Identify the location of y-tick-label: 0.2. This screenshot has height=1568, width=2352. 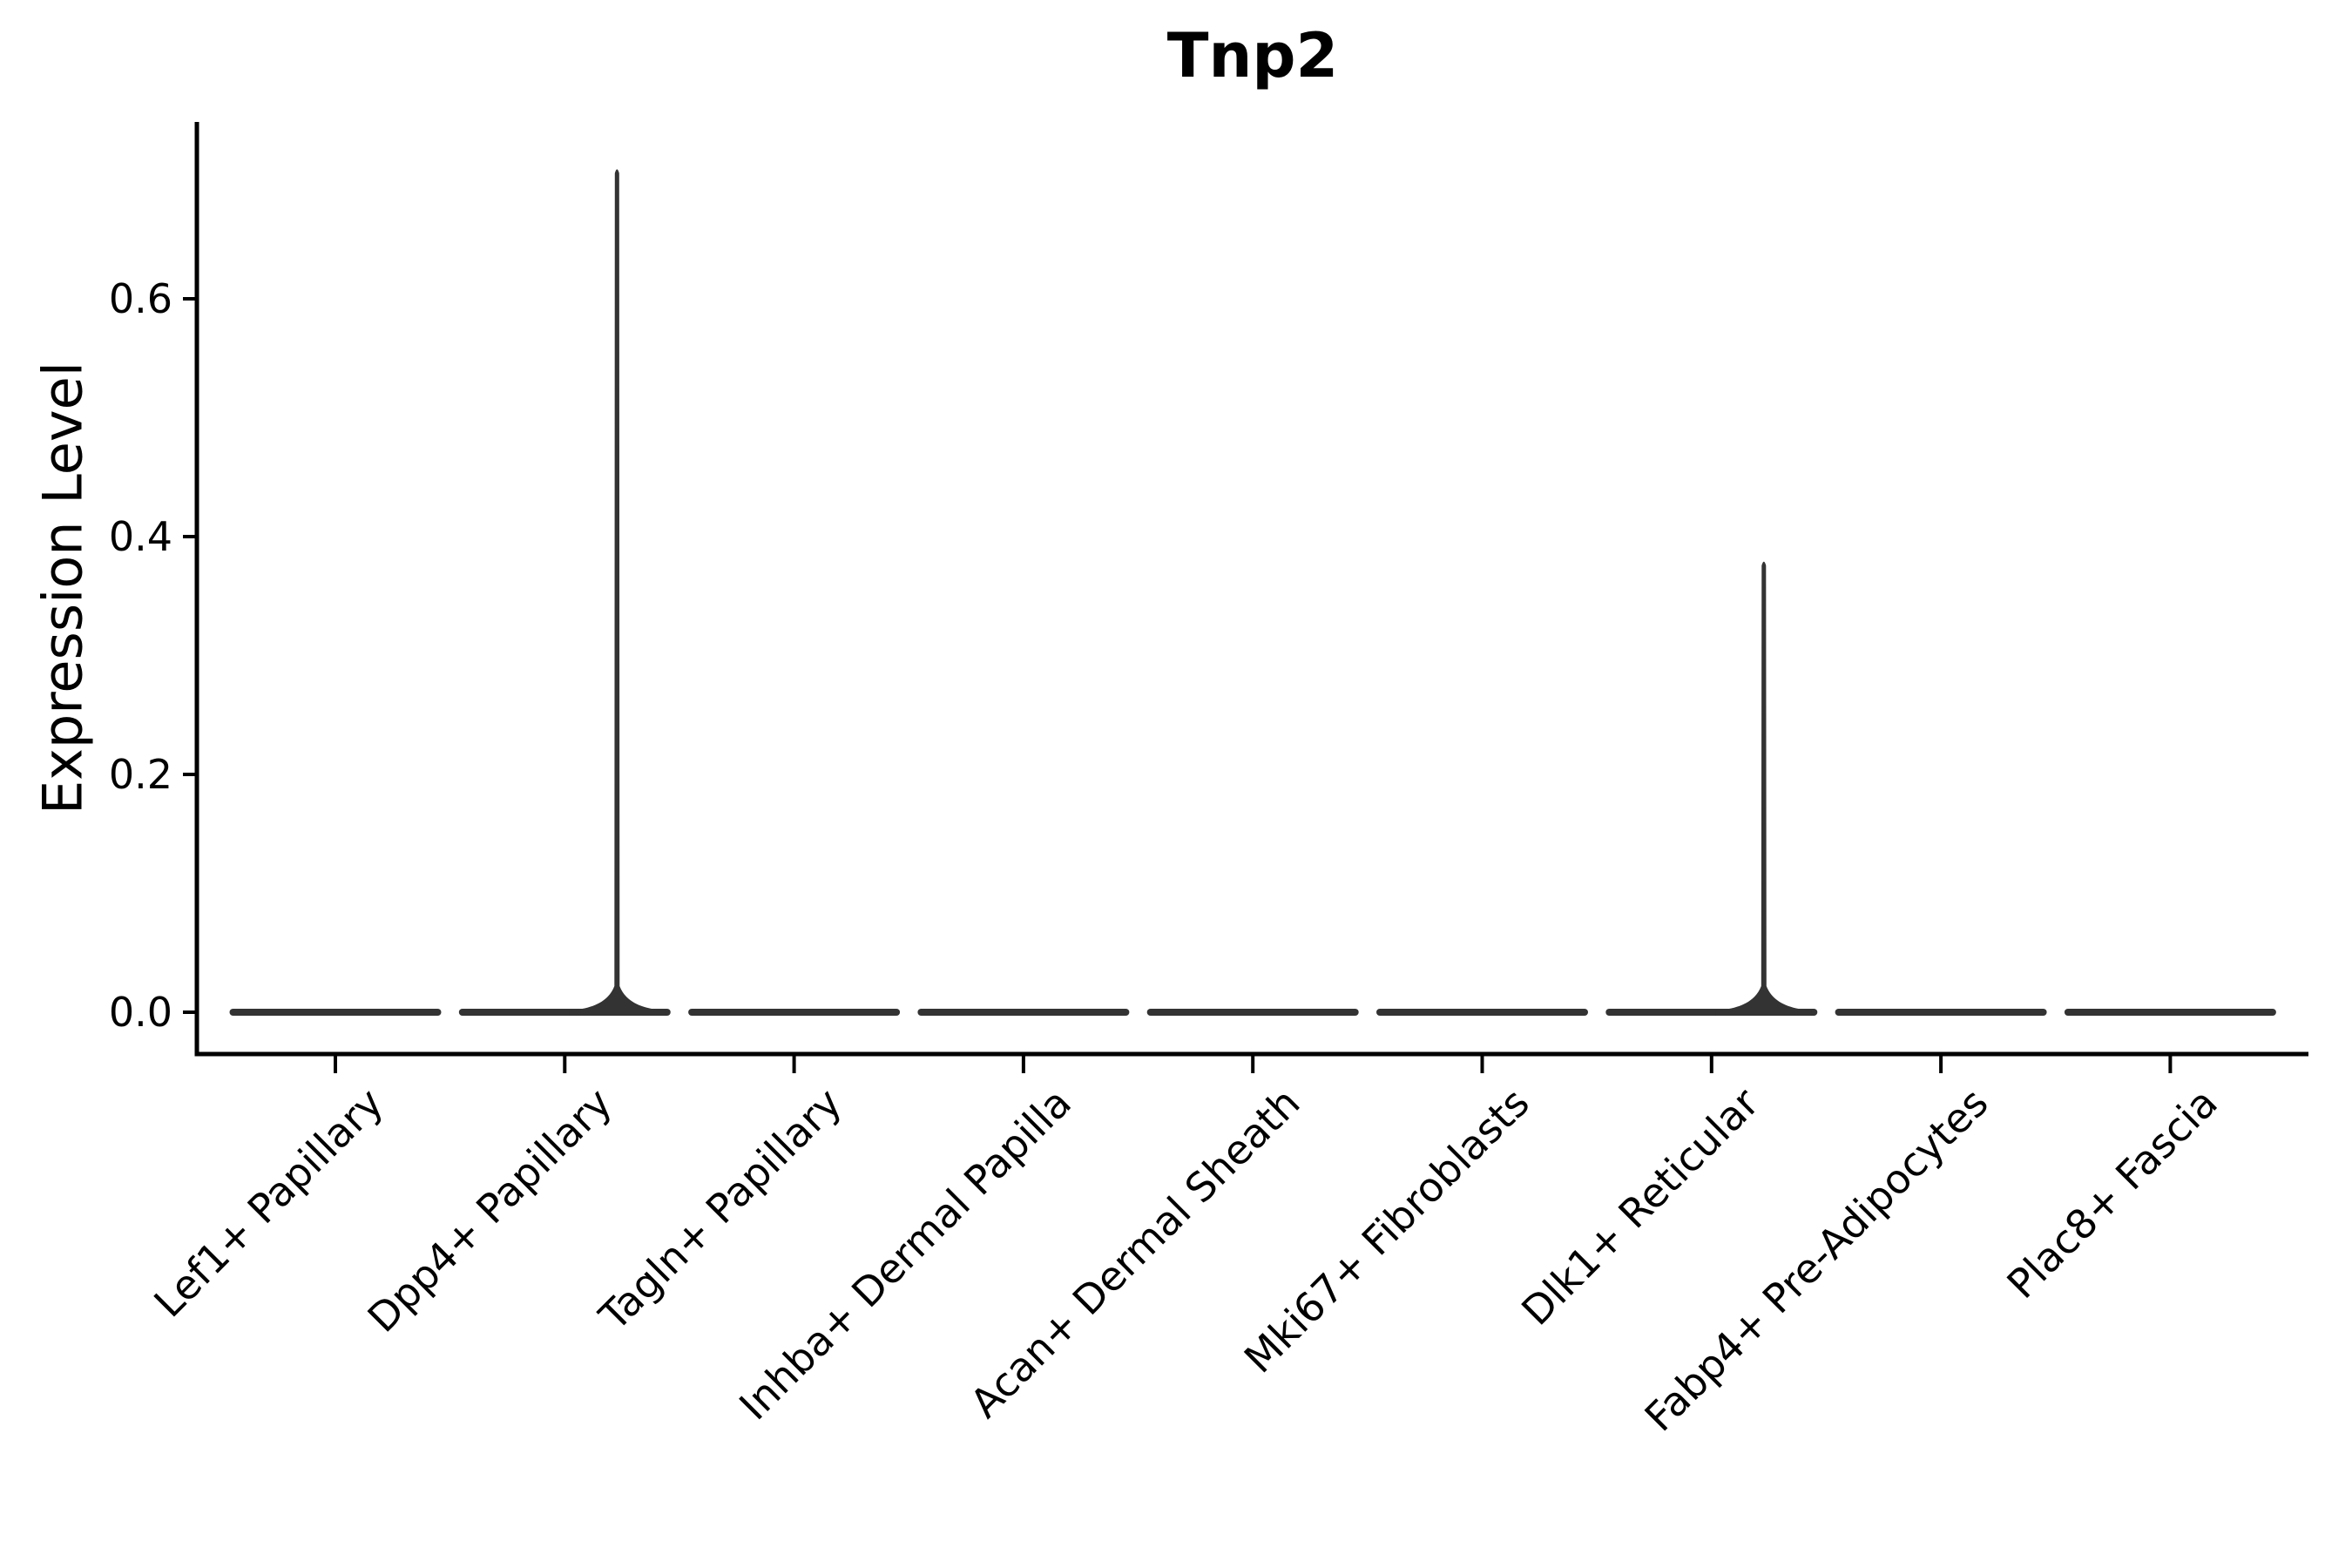
(140, 775).